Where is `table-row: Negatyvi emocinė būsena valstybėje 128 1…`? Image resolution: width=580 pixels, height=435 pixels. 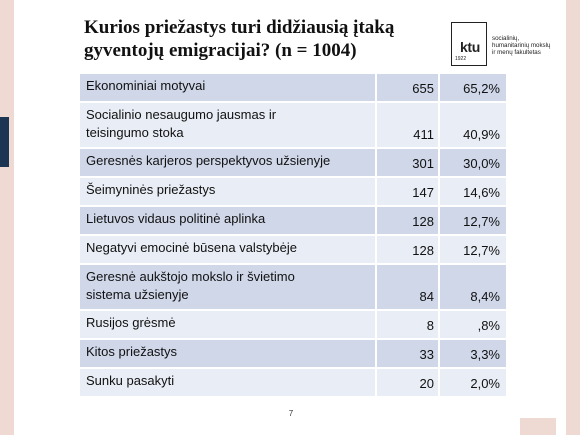 table-row: Negatyvi emocinė būsena valstybėje 128 1… is located at coordinates (293, 249).